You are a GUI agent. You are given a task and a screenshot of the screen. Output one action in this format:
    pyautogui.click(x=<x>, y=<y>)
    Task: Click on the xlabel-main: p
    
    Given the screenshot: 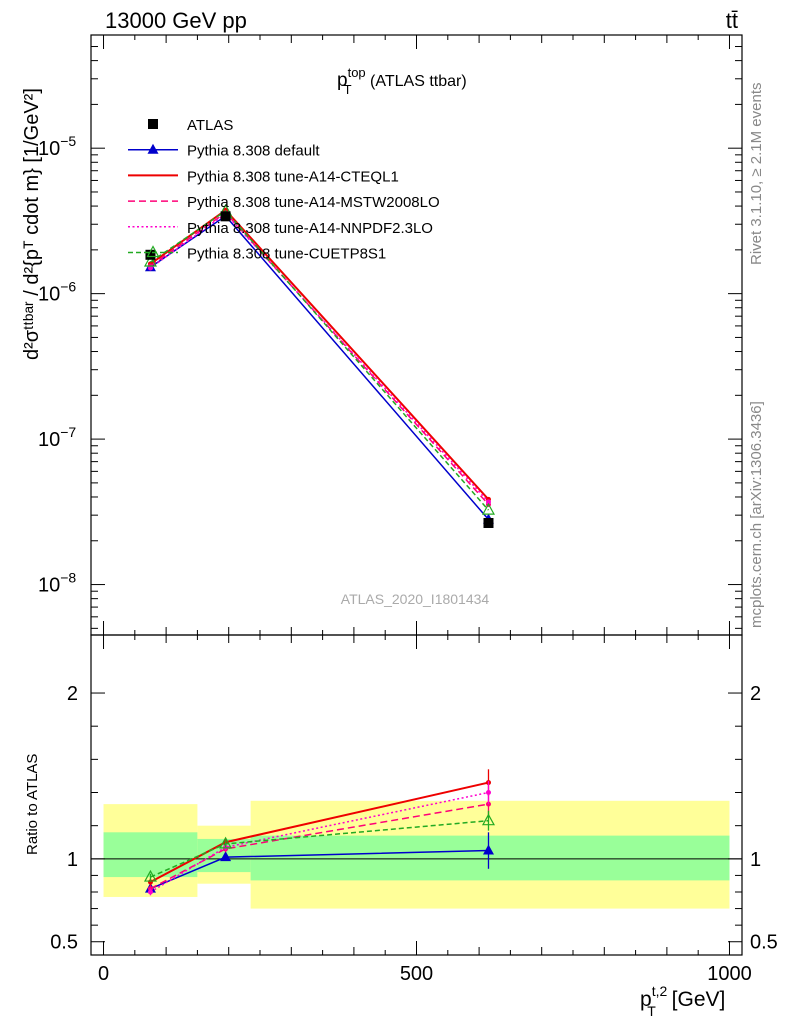 What is the action you would take?
    pyautogui.click(x=646, y=999)
    